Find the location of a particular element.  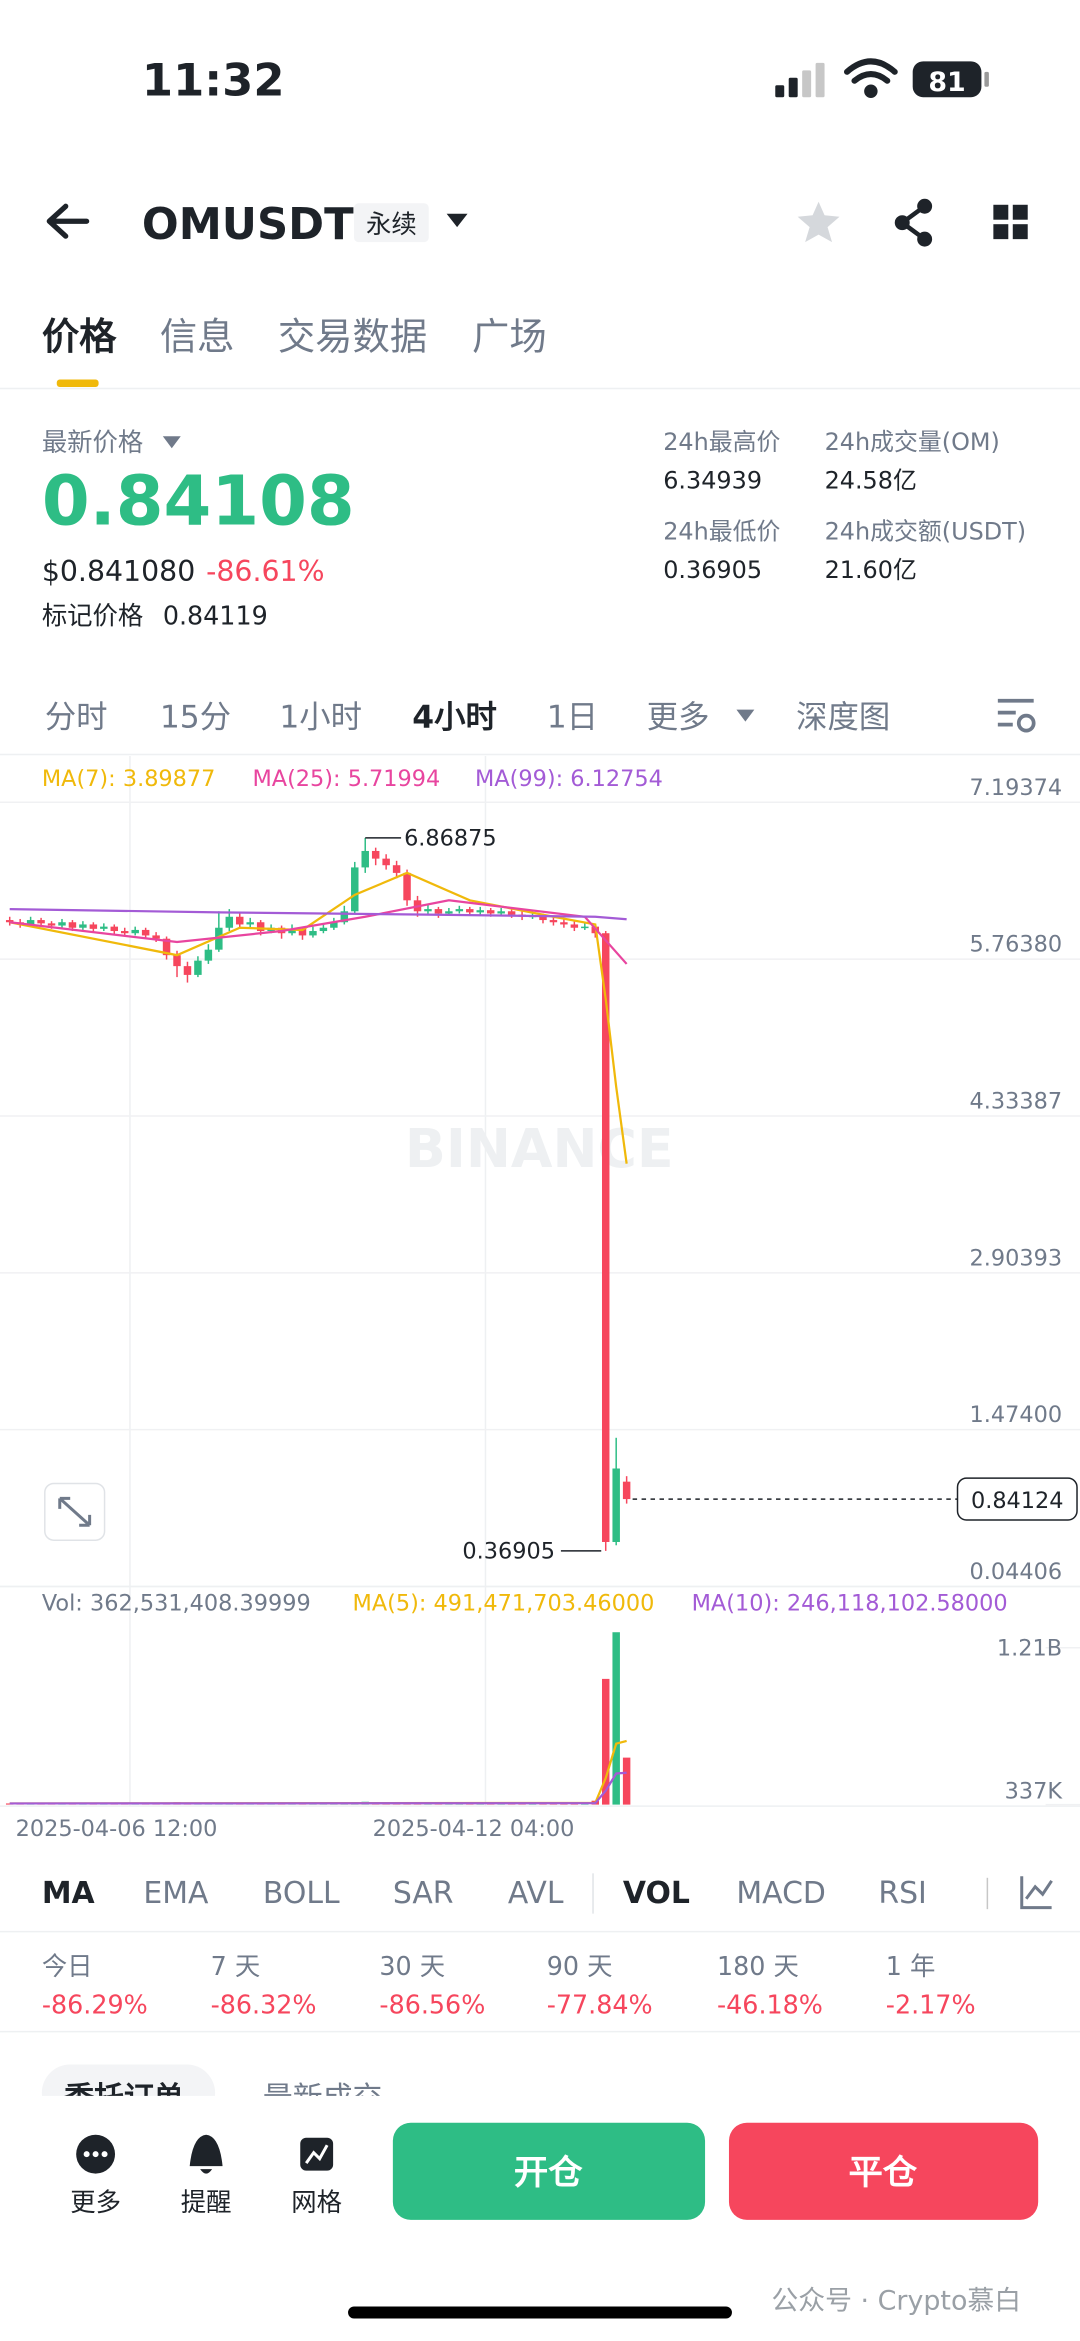

period-change: -46.18% is located at coordinates (770, 2005).